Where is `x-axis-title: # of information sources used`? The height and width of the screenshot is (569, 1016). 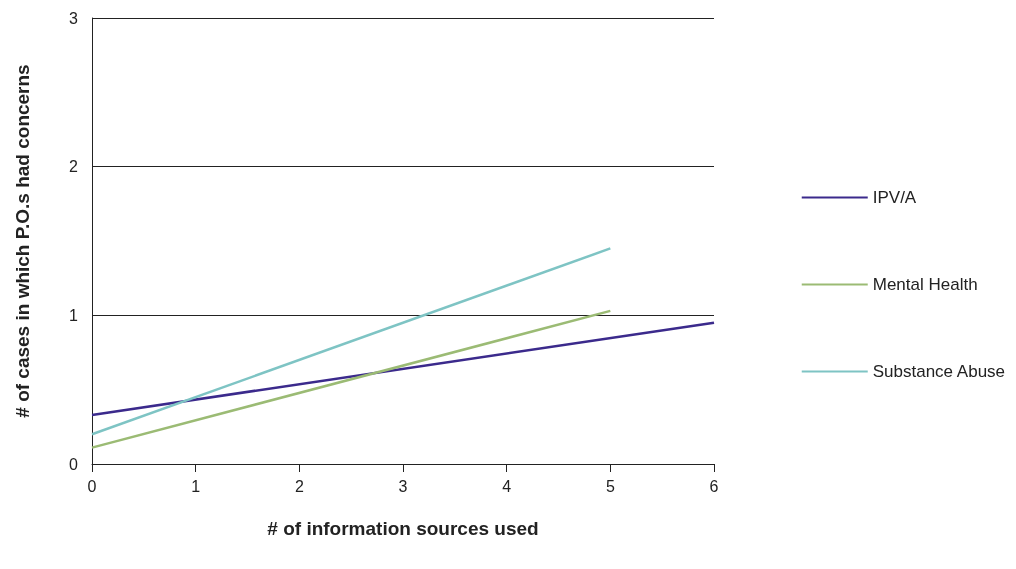
x-axis-title: # of information sources used is located at coordinates (403, 528).